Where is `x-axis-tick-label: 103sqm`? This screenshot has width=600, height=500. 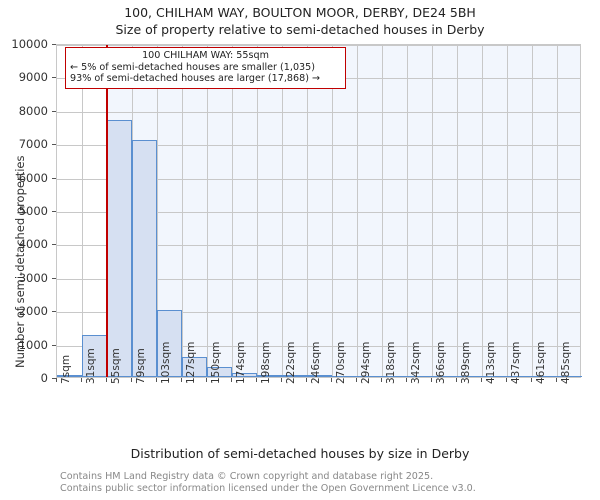
x-axis-tick-label: 103sqm is located at coordinates (166, 362).